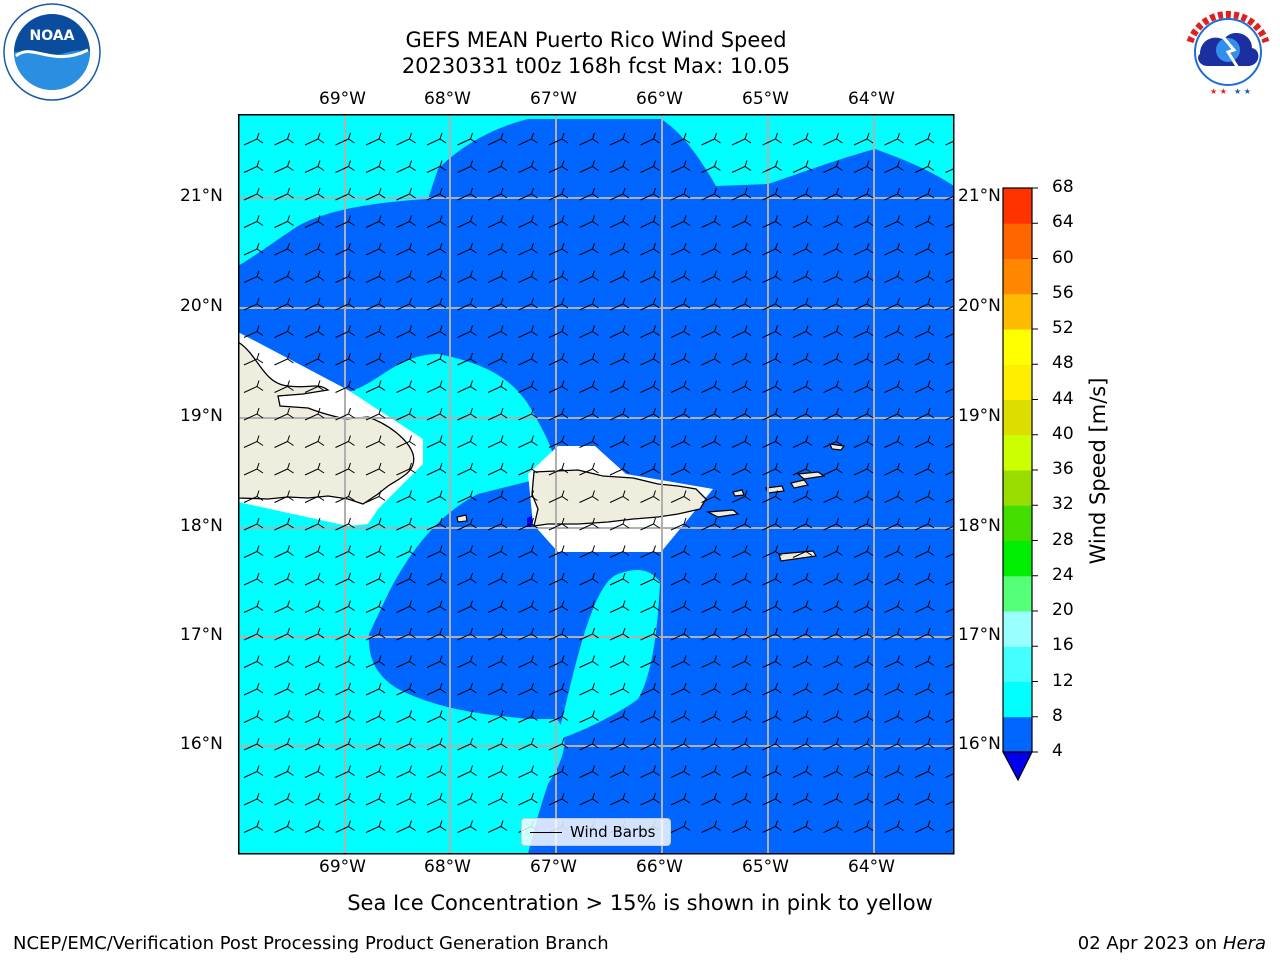  What do you see at coordinates (553, 99) in the screenshot?
I see `lon-label-top-67w: 67°W` at bounding box center [553, 99].